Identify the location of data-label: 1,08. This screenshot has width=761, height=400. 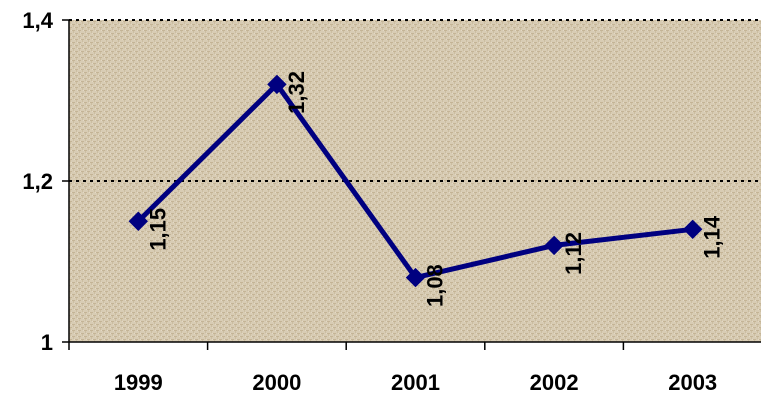
(435, 285).